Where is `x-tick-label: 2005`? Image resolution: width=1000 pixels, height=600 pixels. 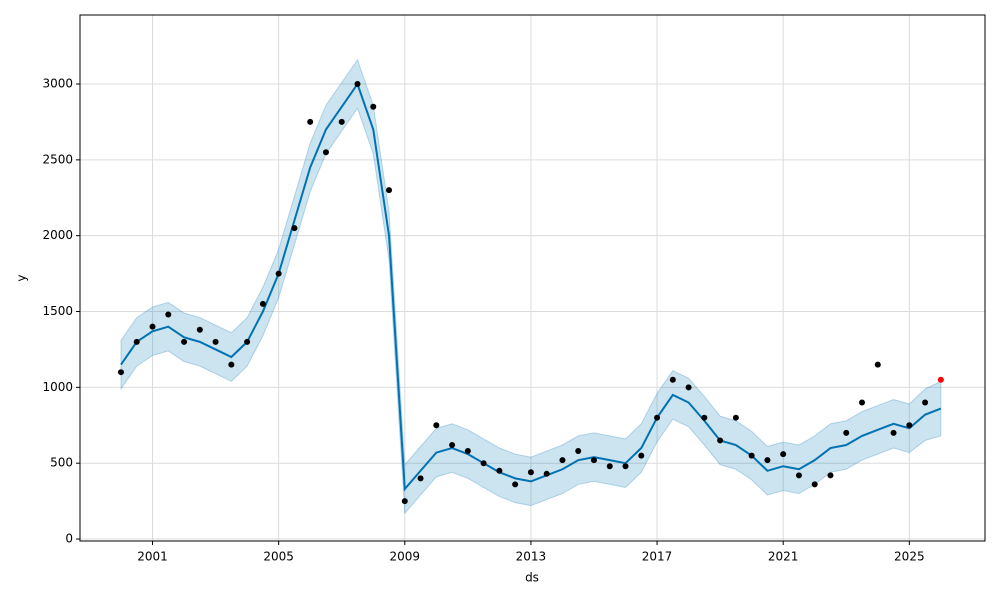 x-tick-label: 2005 is located at coordinates (278, 557).